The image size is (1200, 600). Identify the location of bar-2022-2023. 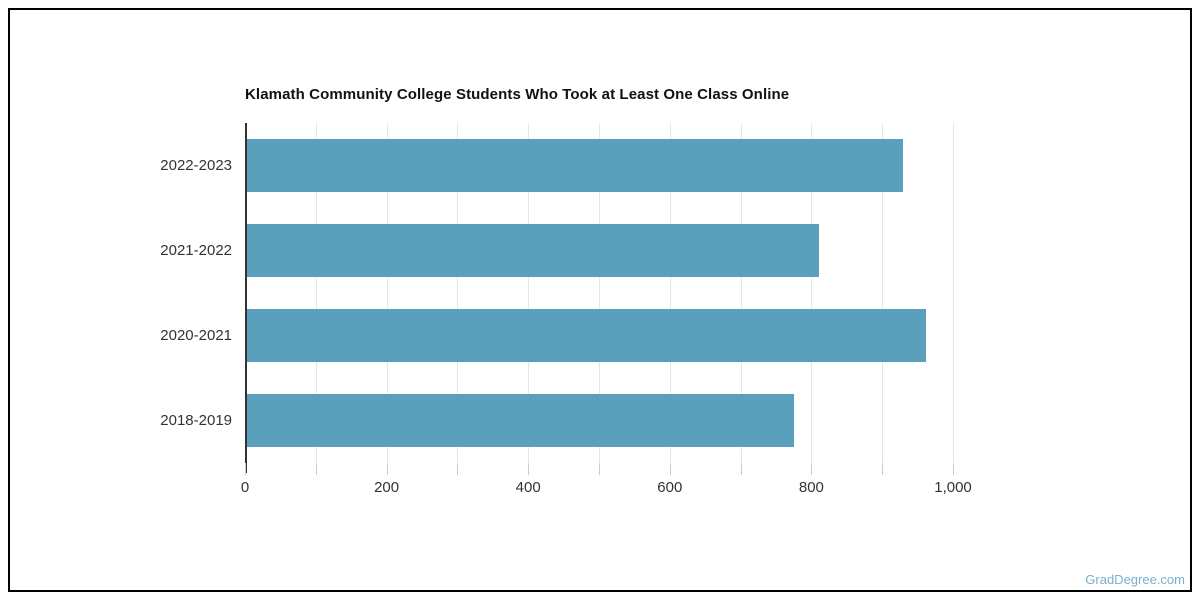
(575, 165).